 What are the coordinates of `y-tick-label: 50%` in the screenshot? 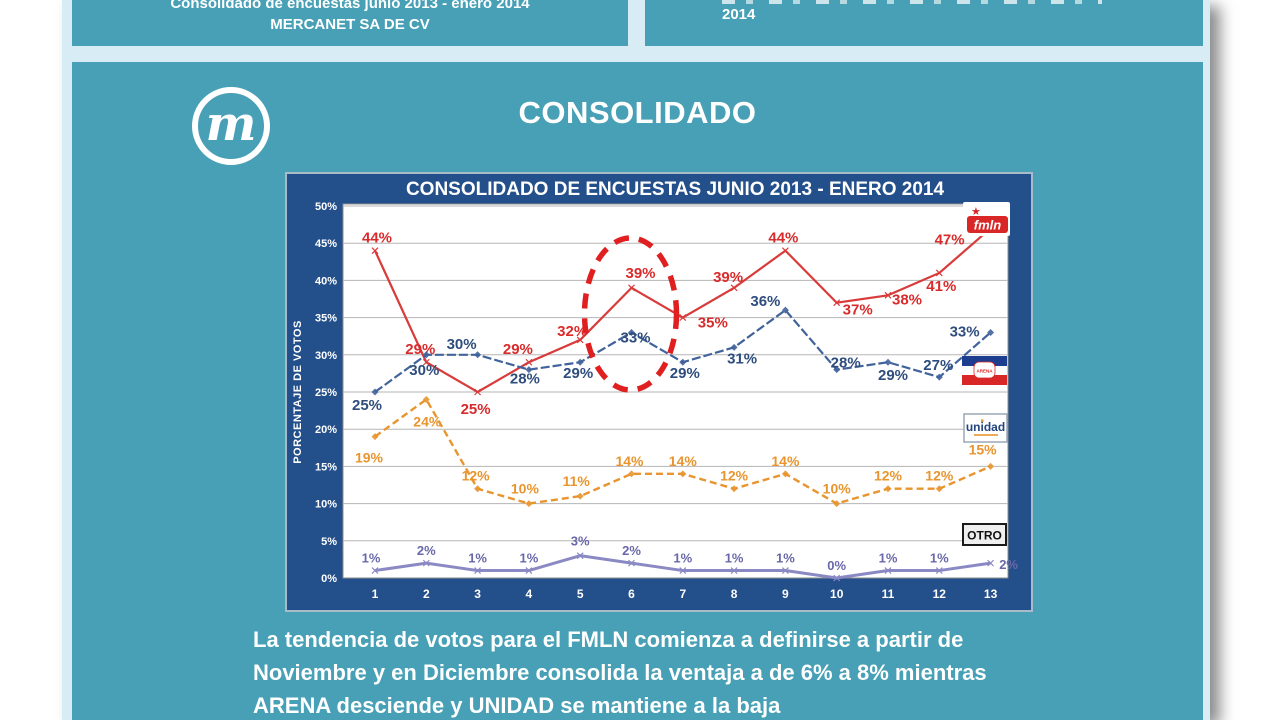 It's located at (326, 207).